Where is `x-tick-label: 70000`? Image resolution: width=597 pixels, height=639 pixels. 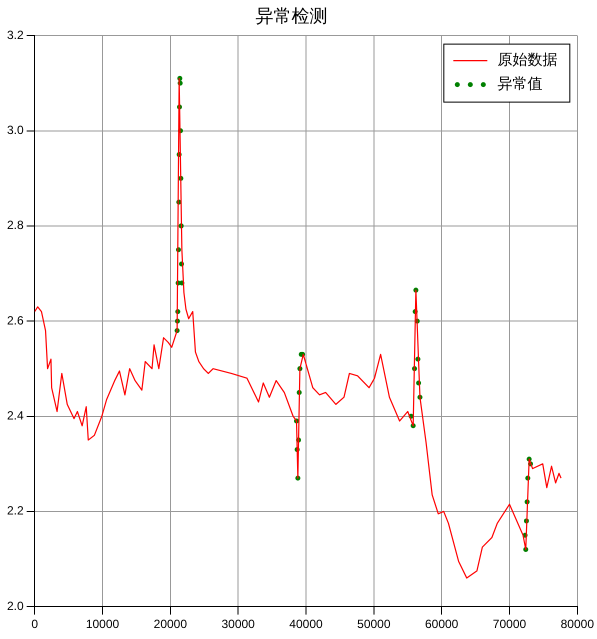 x-tick-label: 70000 is located at coordinates (509, 624).